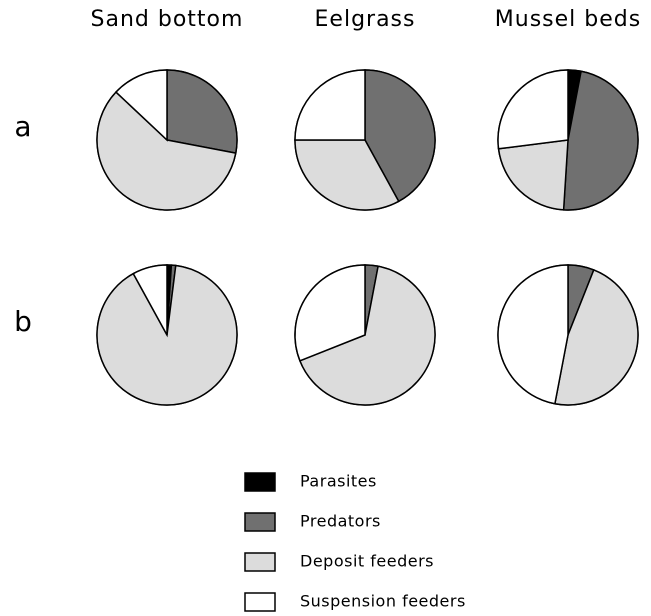 The width and height of the screenshot is (651, 616). What do you see at coordinates (383, 601) in the screenshot?
I see `legend-label: Suspension feeders` at bounding box center [383, 601].